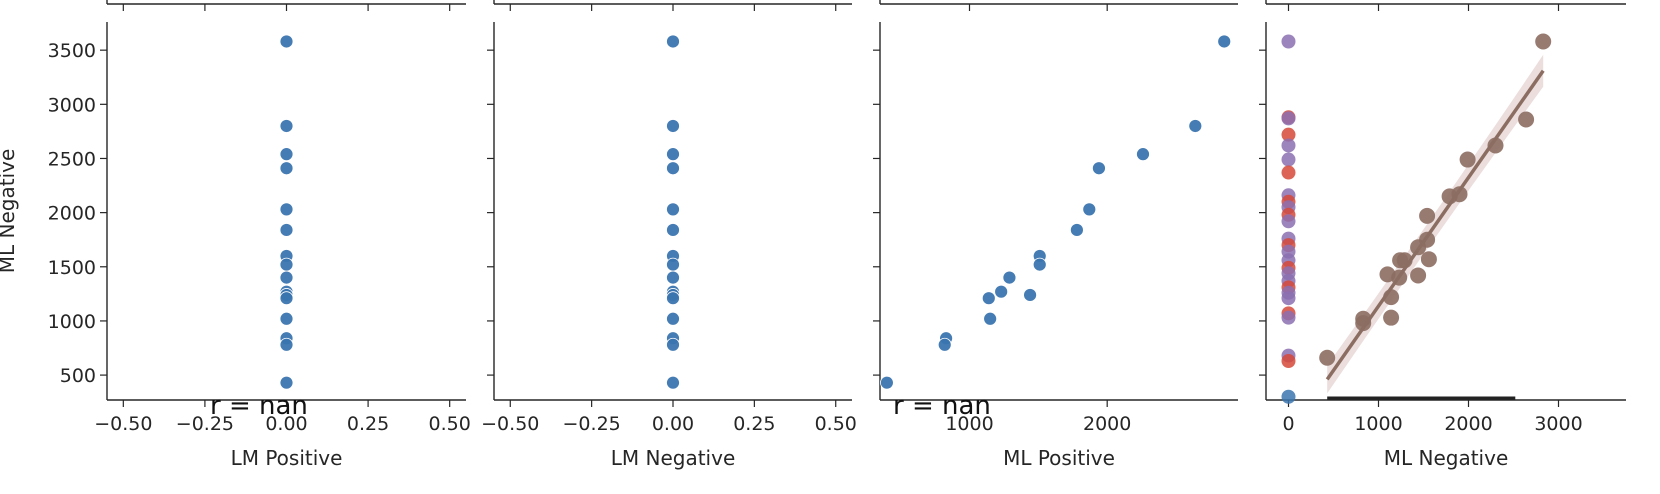  What do you see at coordinates (287, 458) in the screenshot?
I see `x-axis-label: LM Positive` at bounding box center [287, 458].